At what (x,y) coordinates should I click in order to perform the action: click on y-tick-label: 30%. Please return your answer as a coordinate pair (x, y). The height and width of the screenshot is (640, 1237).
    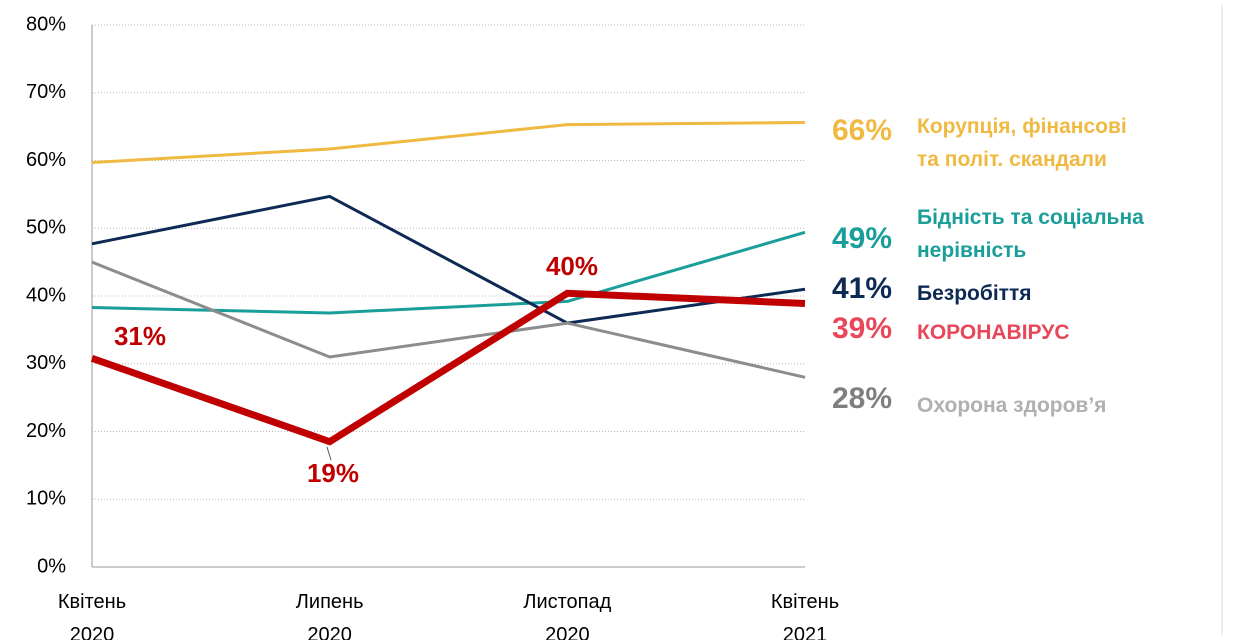
    Looking at the image, I should click on (46, 363).